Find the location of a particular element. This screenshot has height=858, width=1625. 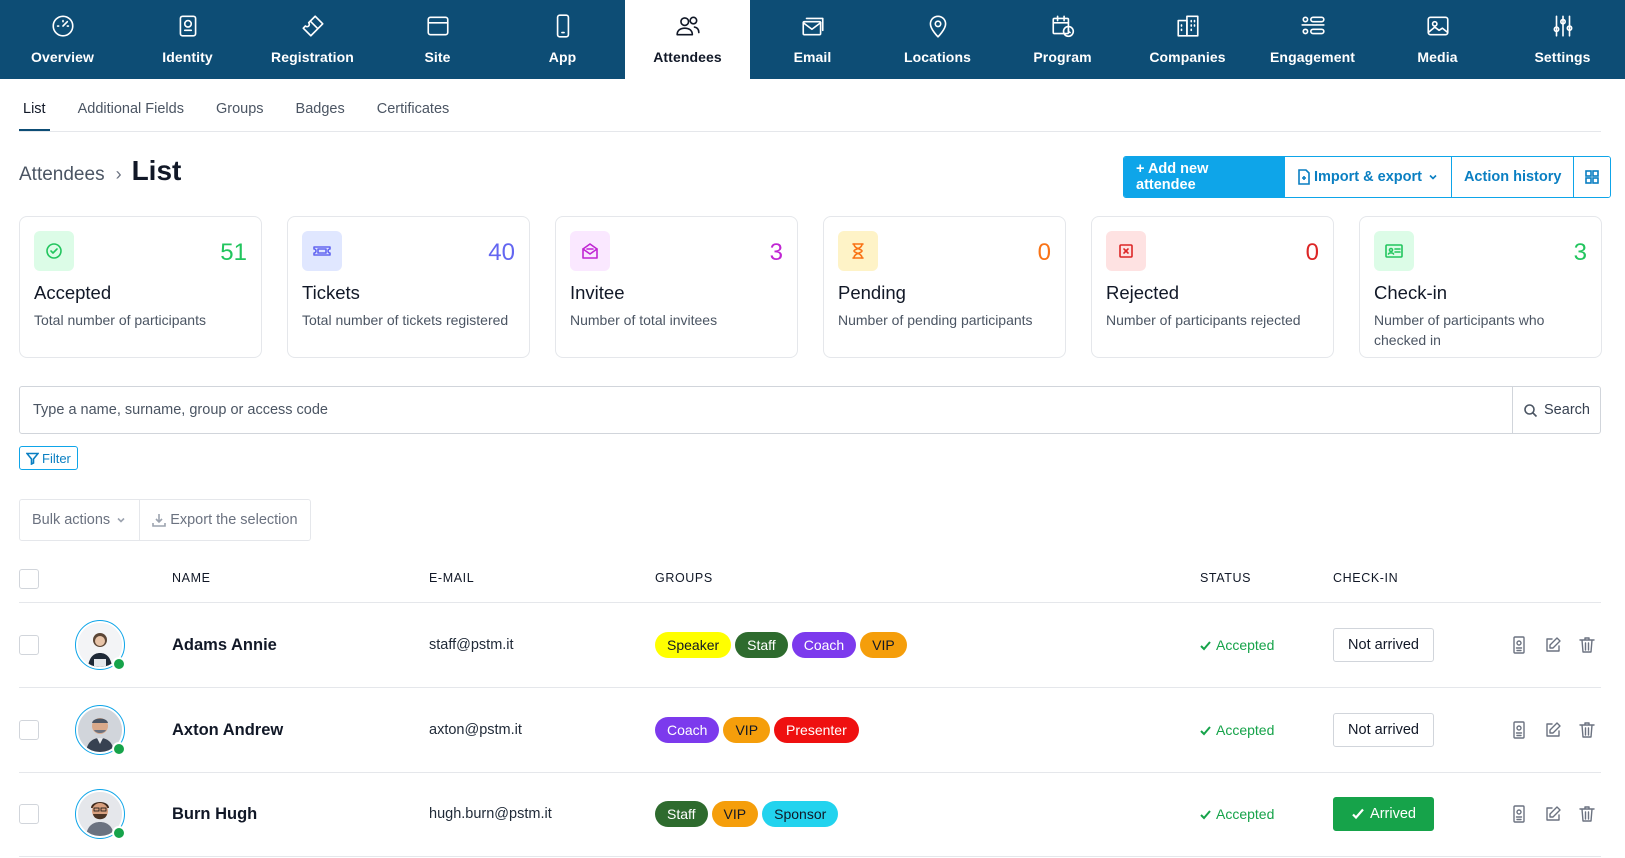

action-history-button: Action history is located at coordinates (1512, 177).